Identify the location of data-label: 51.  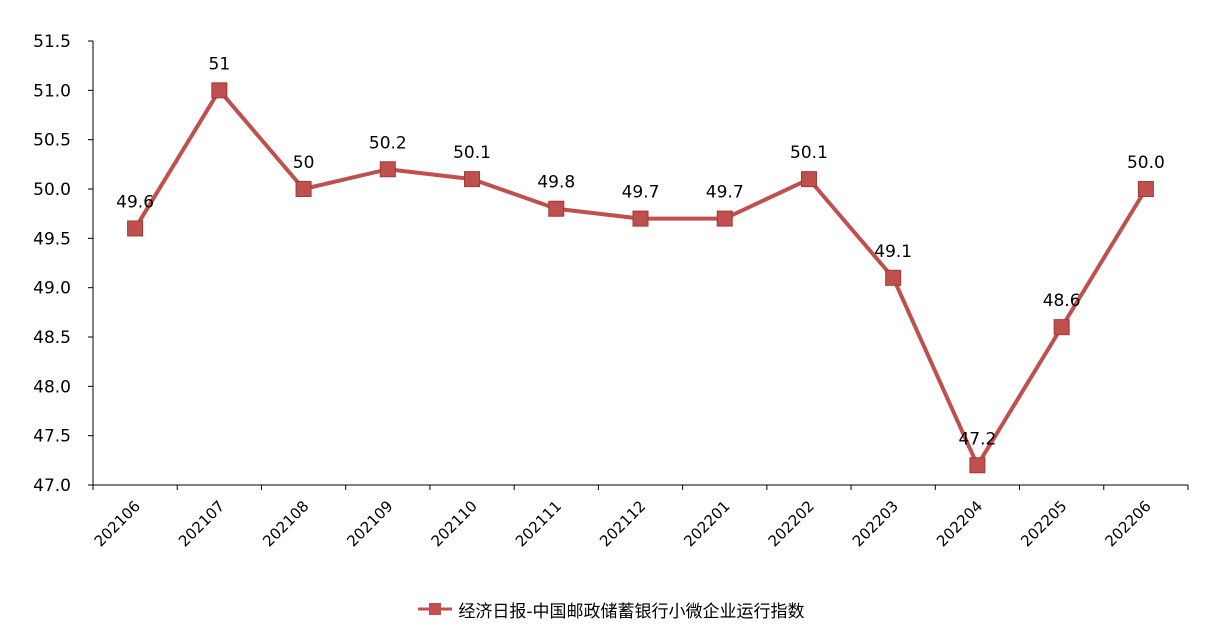
(220, 64).